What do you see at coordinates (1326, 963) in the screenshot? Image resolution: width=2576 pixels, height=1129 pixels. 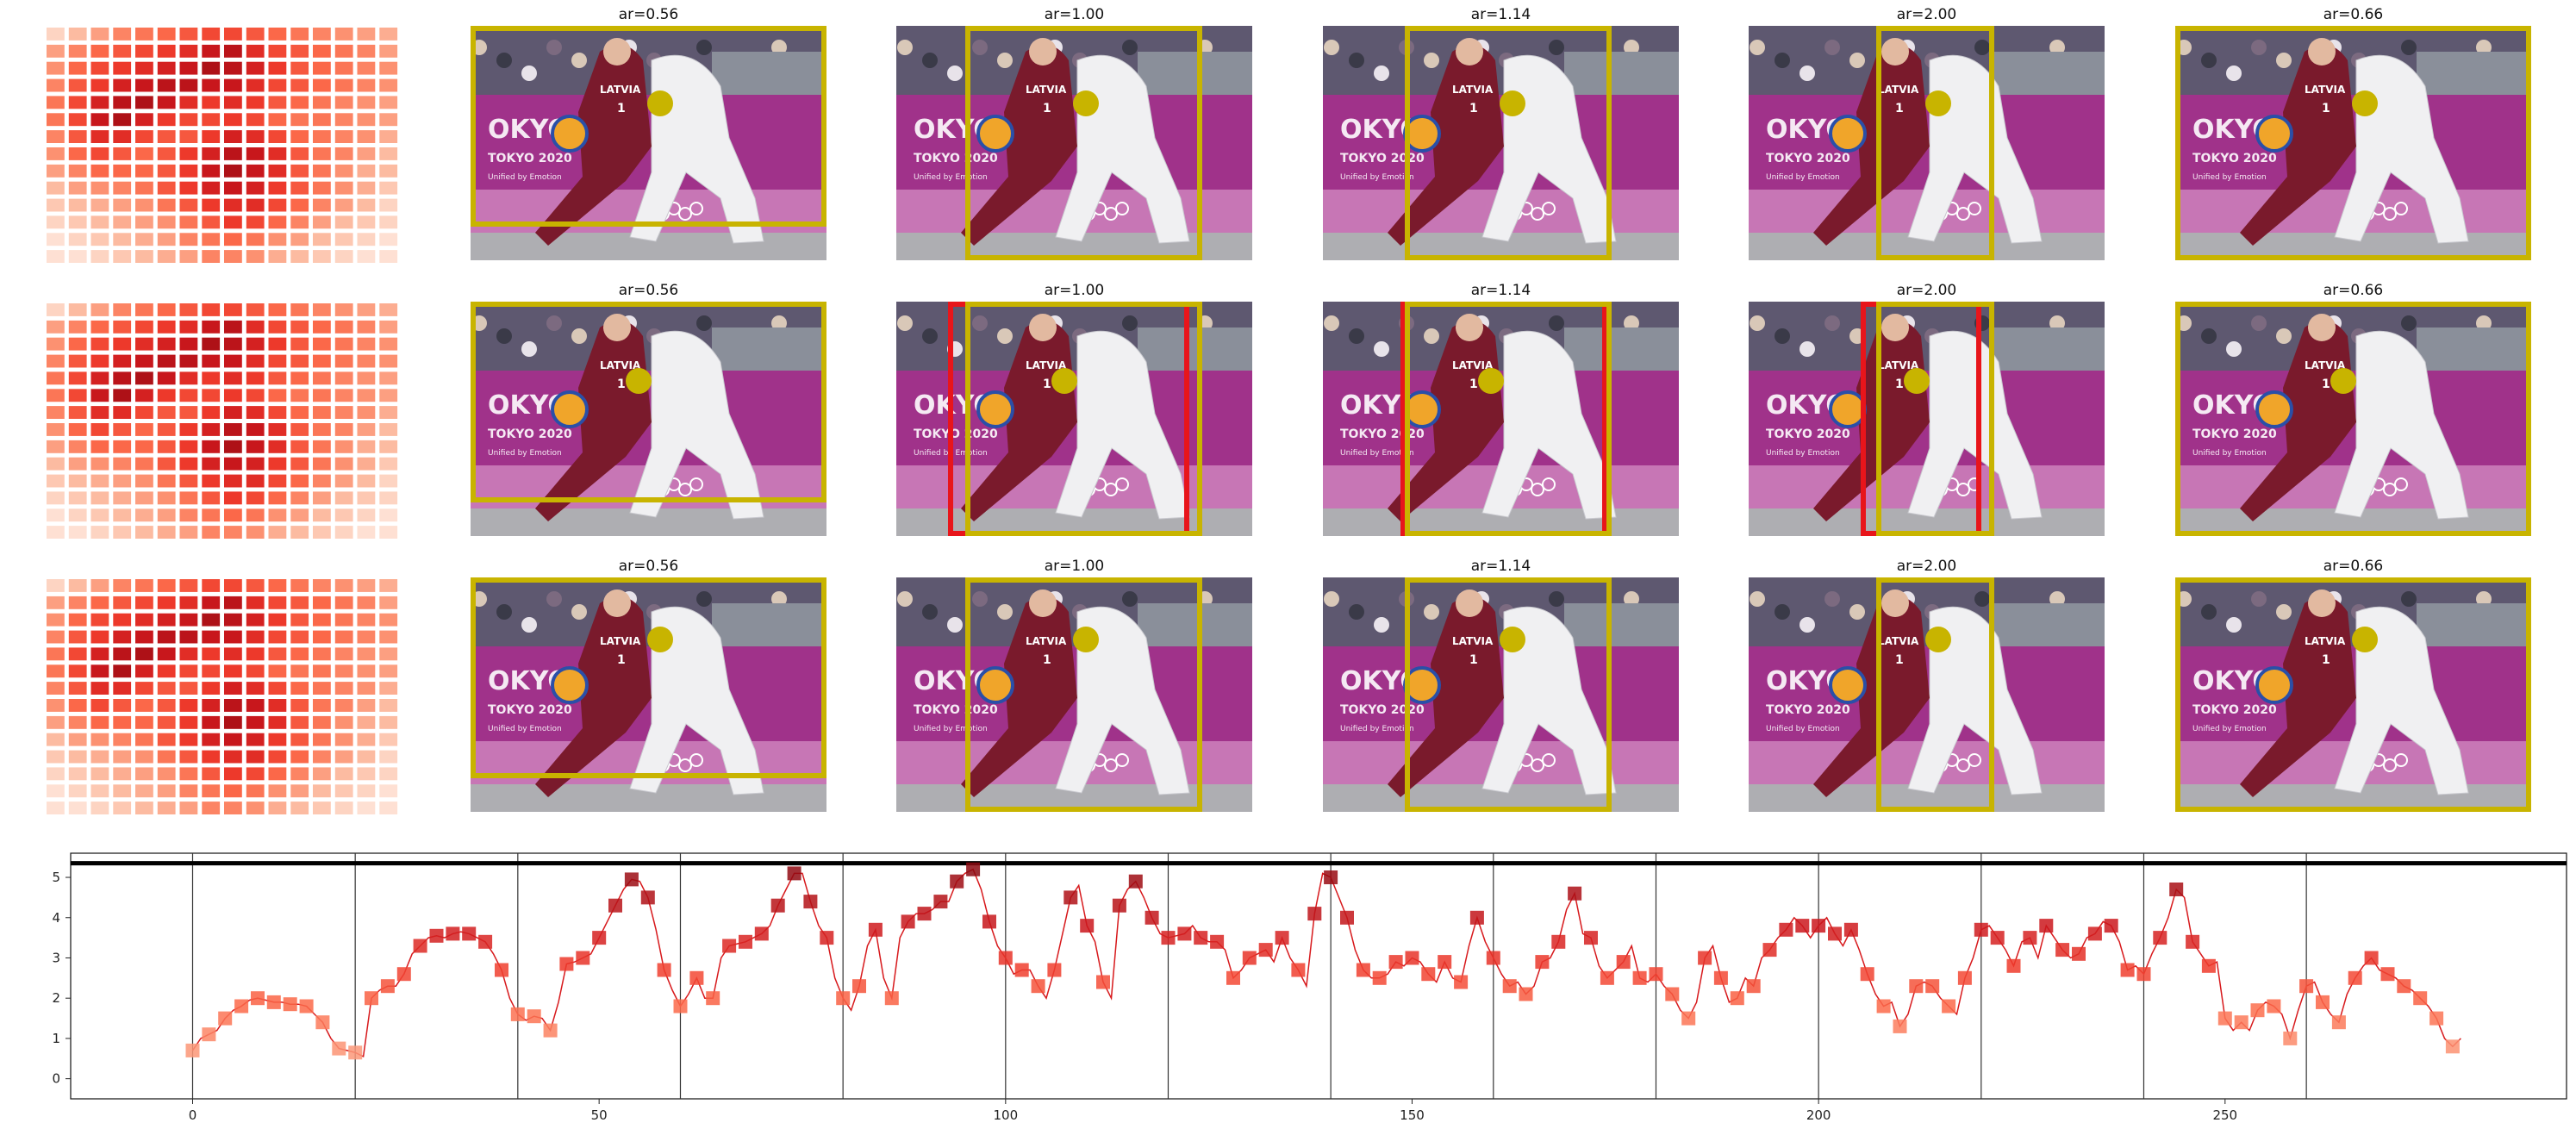 I see `series-line` at bounding box center [1326, 963].